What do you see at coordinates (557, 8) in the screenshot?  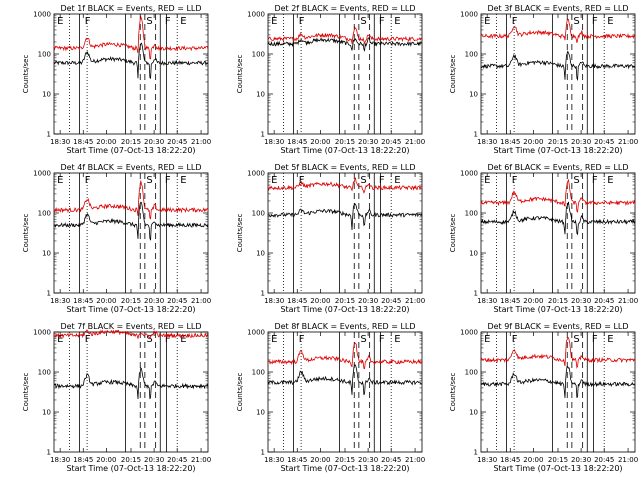 I see `chart-title: Det 3f BLACK = Events, RED = LLD` at bounding box center [557, 8].